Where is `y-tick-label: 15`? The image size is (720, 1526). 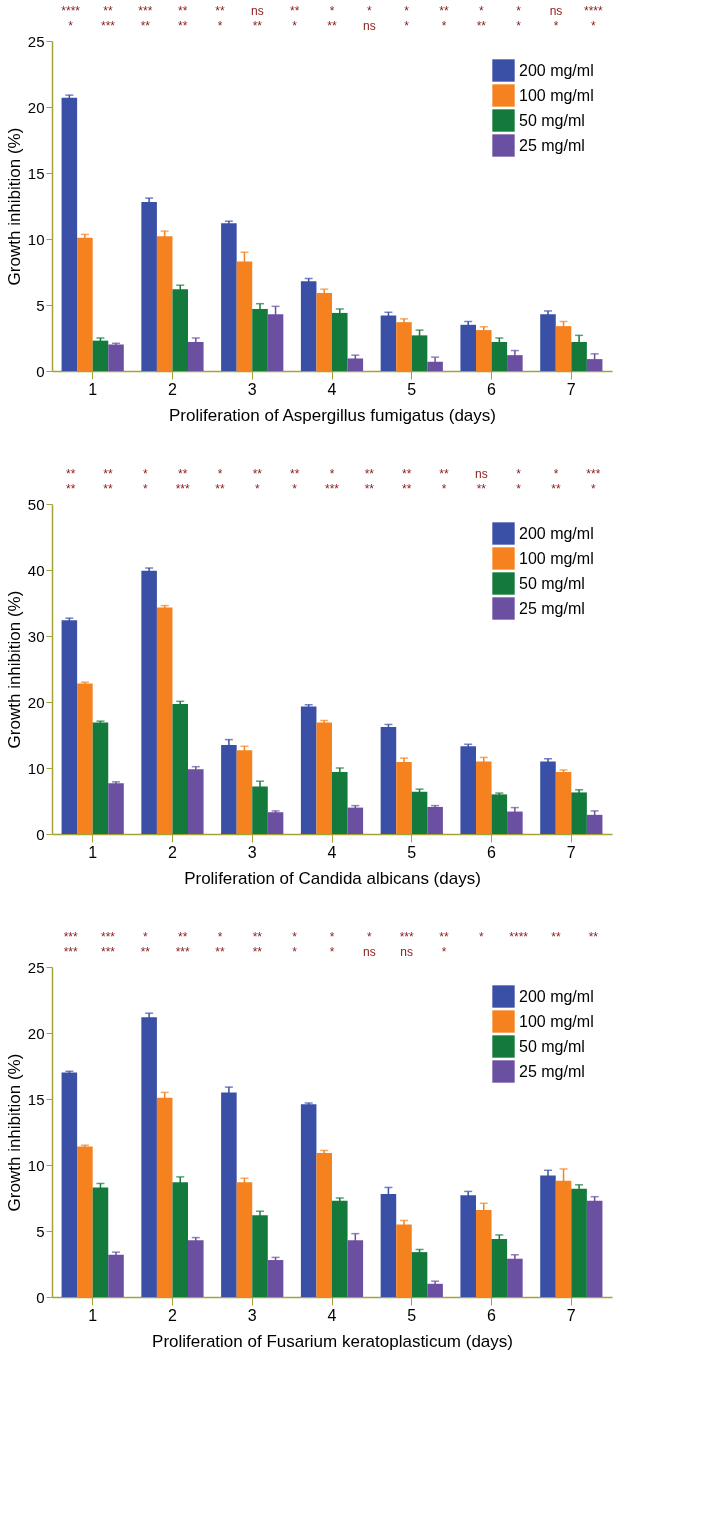
y-tick-label: 15 is located at coordinates (36, 1099).